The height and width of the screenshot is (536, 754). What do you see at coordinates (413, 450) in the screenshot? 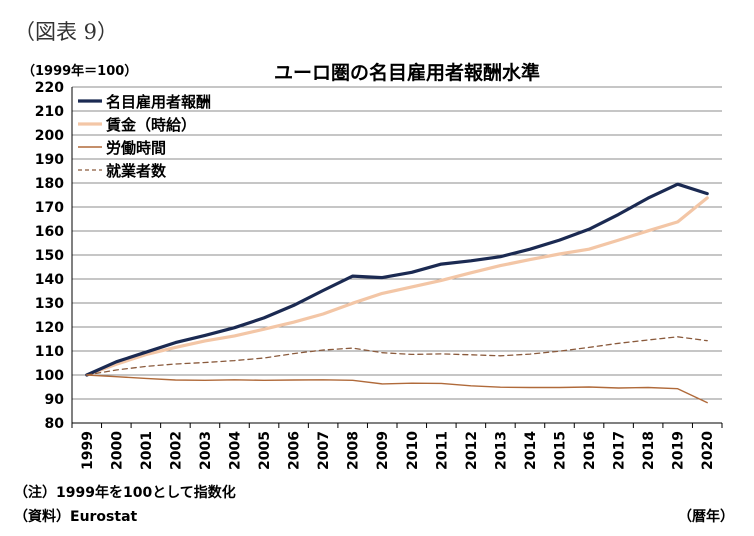
I see `x-tick-label: 2010` at bounding box center [413, 450].